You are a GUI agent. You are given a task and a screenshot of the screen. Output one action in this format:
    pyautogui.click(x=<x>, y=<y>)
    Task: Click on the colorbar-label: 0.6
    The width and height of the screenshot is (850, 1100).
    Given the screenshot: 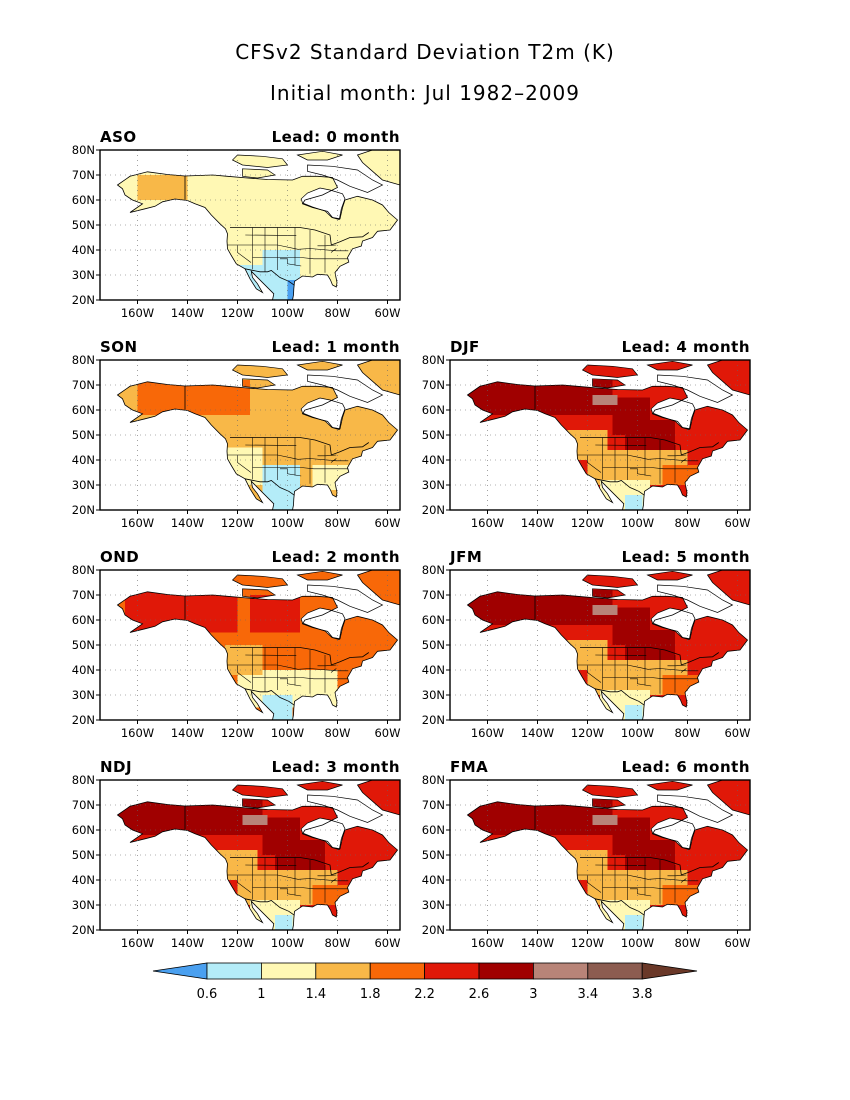 What is the action you would take?
    pyautogui.click(x=207, y=994)
    